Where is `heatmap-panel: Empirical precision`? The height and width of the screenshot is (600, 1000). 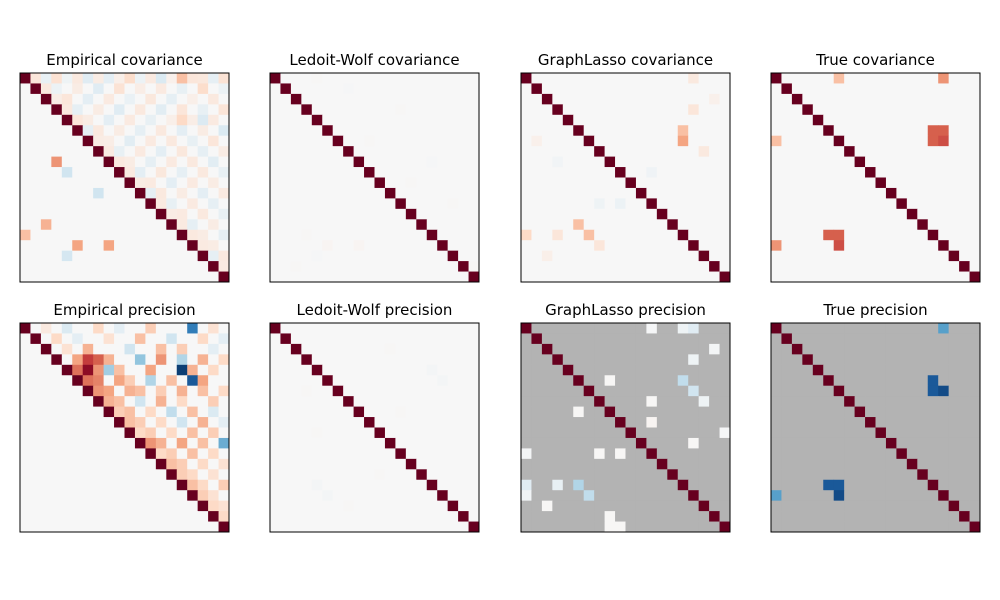
heatmap-panel: Empirical precision is located at coordinates (124, 417).